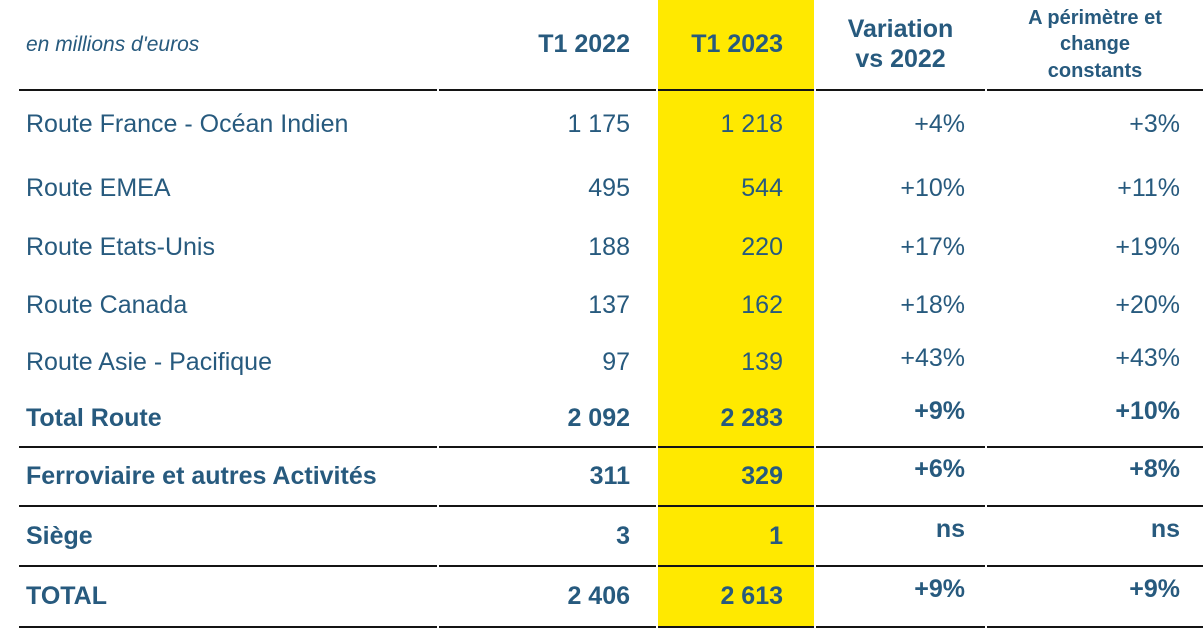 Image resolution: width=1203 pixels, height=642 pixels. I want to click on column-header-t1-2022: T1 2022, so click(547, 45).